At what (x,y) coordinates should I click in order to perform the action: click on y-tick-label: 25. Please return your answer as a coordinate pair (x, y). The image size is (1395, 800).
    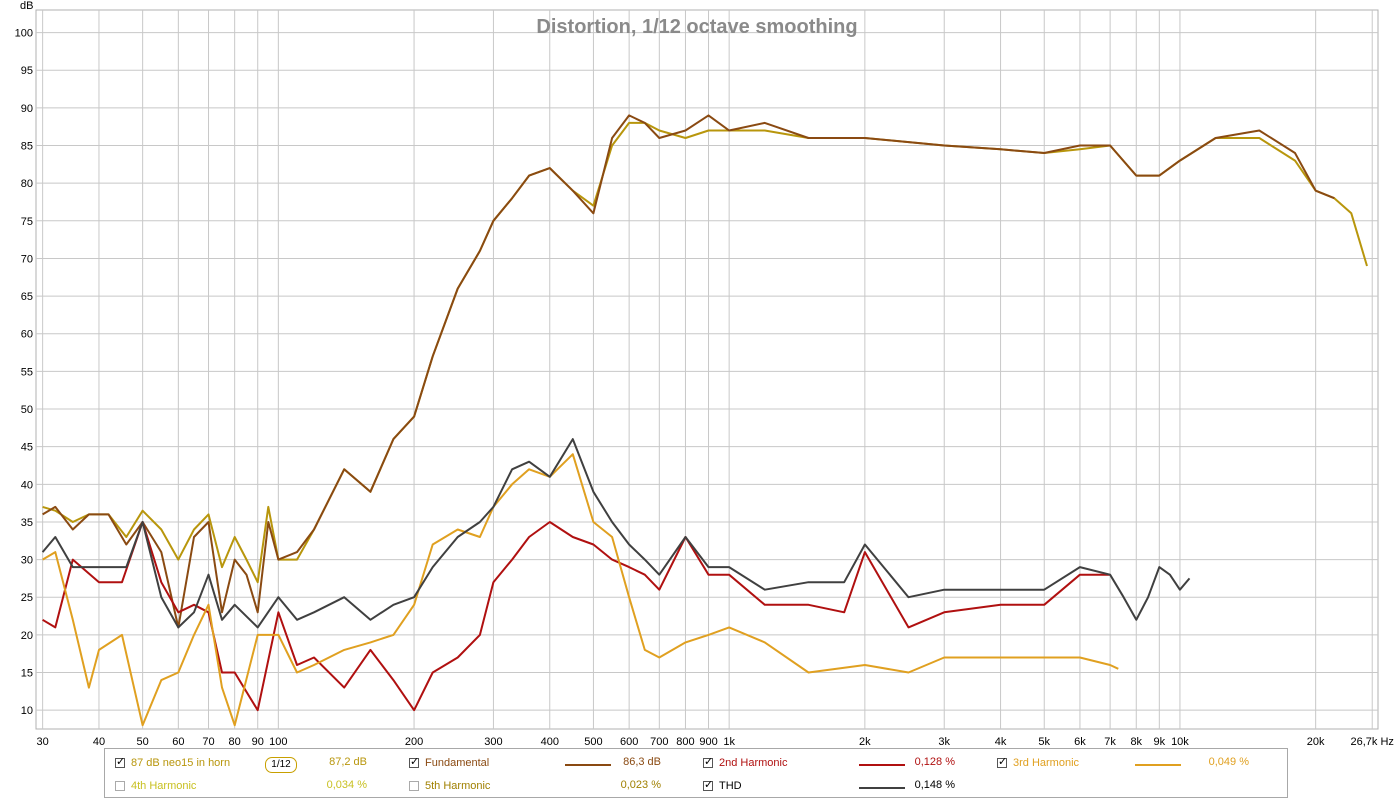
    Looking at the image, I should click on (27, 598).